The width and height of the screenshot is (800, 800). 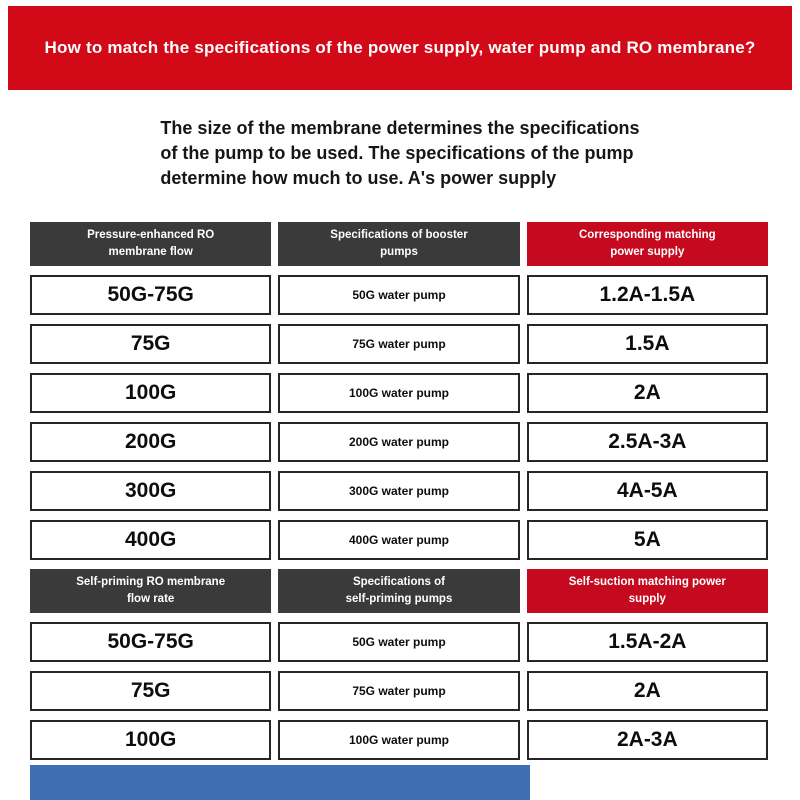 What do you see at coordinates (151, 244) in the screenshot?
I see `header-membrane-flow: Pressure-enhanced RO membrane flow` at bounding box center [151, 244].